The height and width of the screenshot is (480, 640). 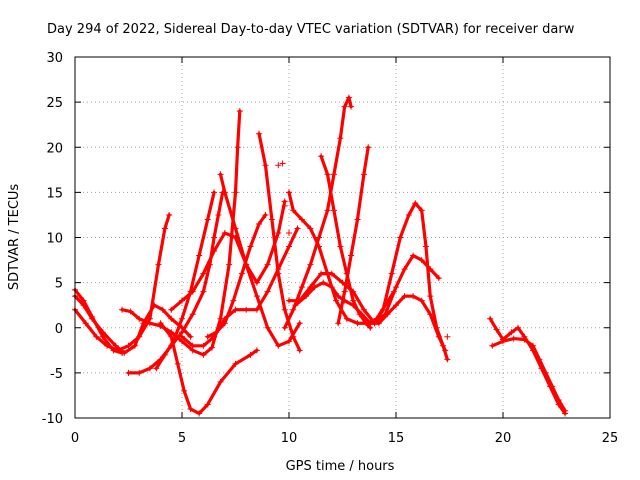 I want to click on y-tick-label: 30, so click(x=54, y=58).